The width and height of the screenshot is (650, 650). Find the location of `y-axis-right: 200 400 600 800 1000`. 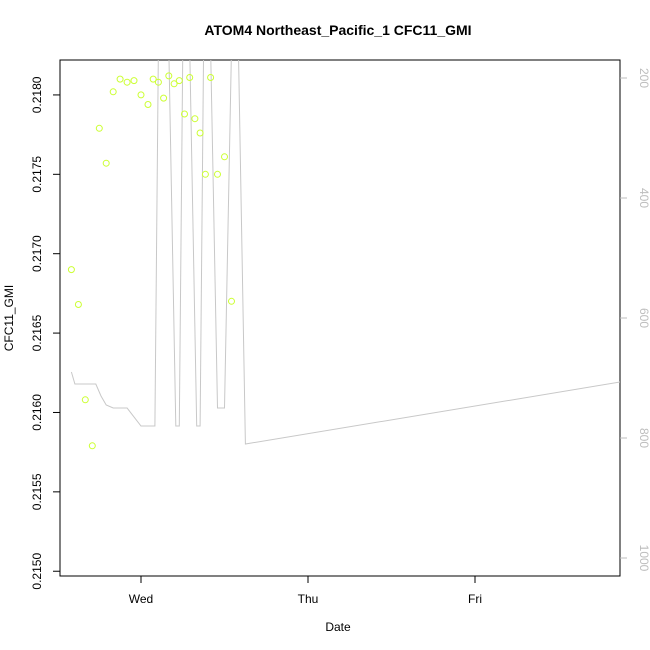

y-axis-right: 200 400 600 800 1000 is located at coordinates (635, 320).